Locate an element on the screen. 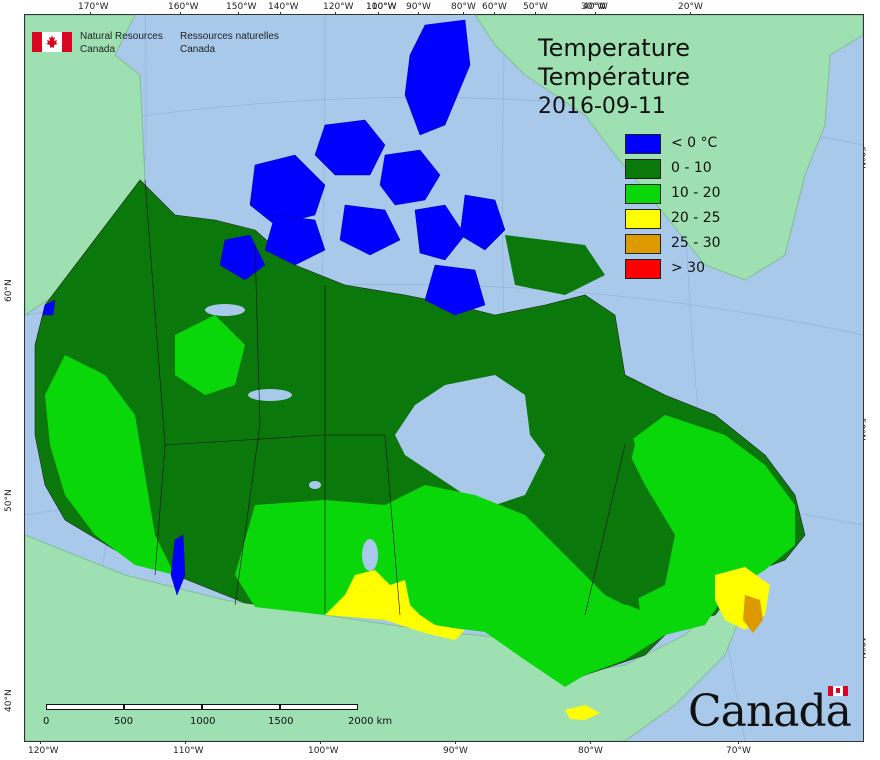 This screenshot has width=880, height=760. top-longitude-label: 170°W is located at coordinates (93, 7).